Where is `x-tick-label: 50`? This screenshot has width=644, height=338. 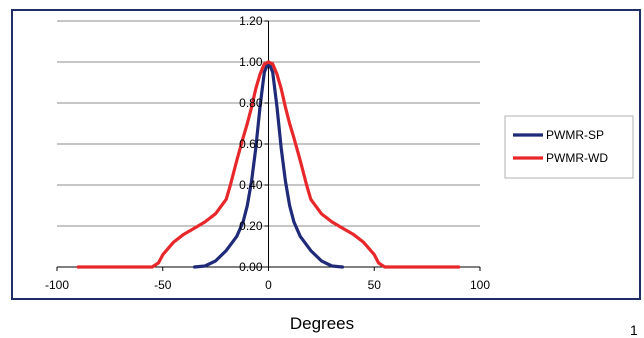
x-tick-label: 50 is located at coordinates (375, 285).